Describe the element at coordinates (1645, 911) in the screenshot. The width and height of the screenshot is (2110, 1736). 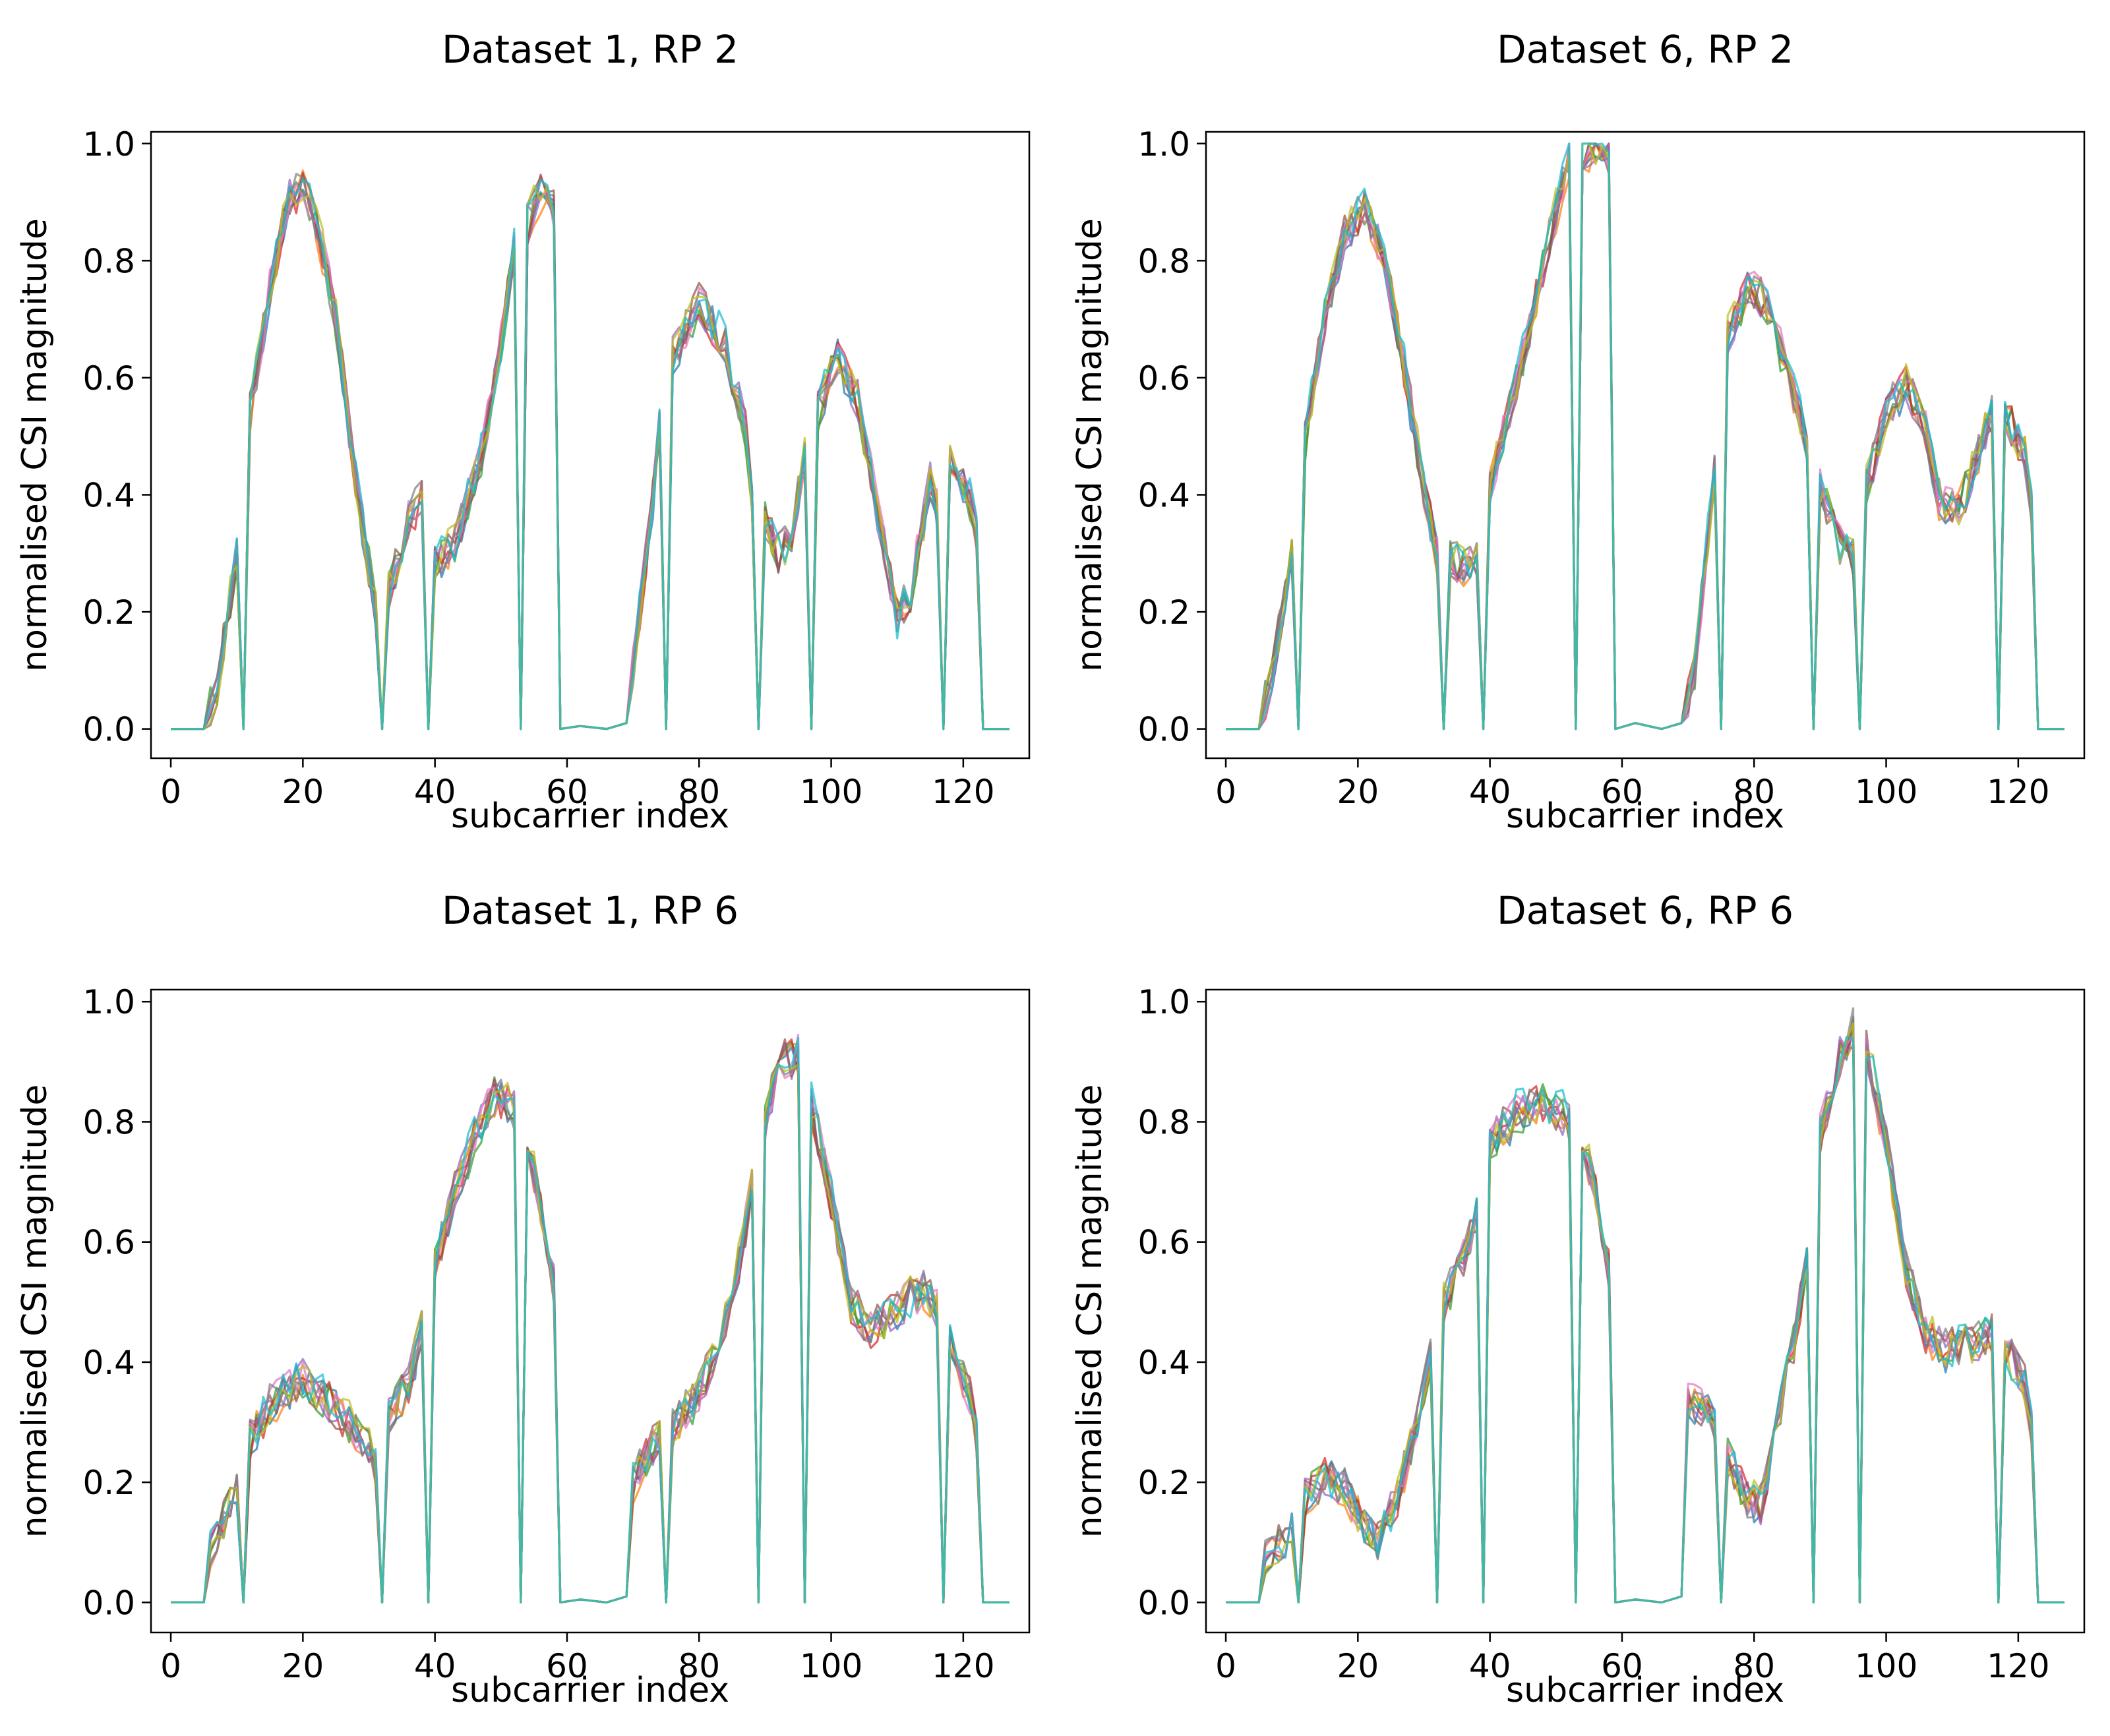
I see `chart-title: Dataset 6, RP 6` at that location.